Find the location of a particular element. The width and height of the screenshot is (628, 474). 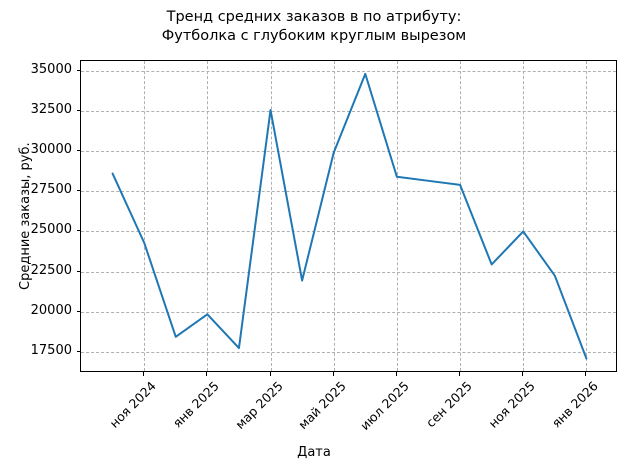

y-axis-tick-label: 27500 is located at coordinates (51, 190).